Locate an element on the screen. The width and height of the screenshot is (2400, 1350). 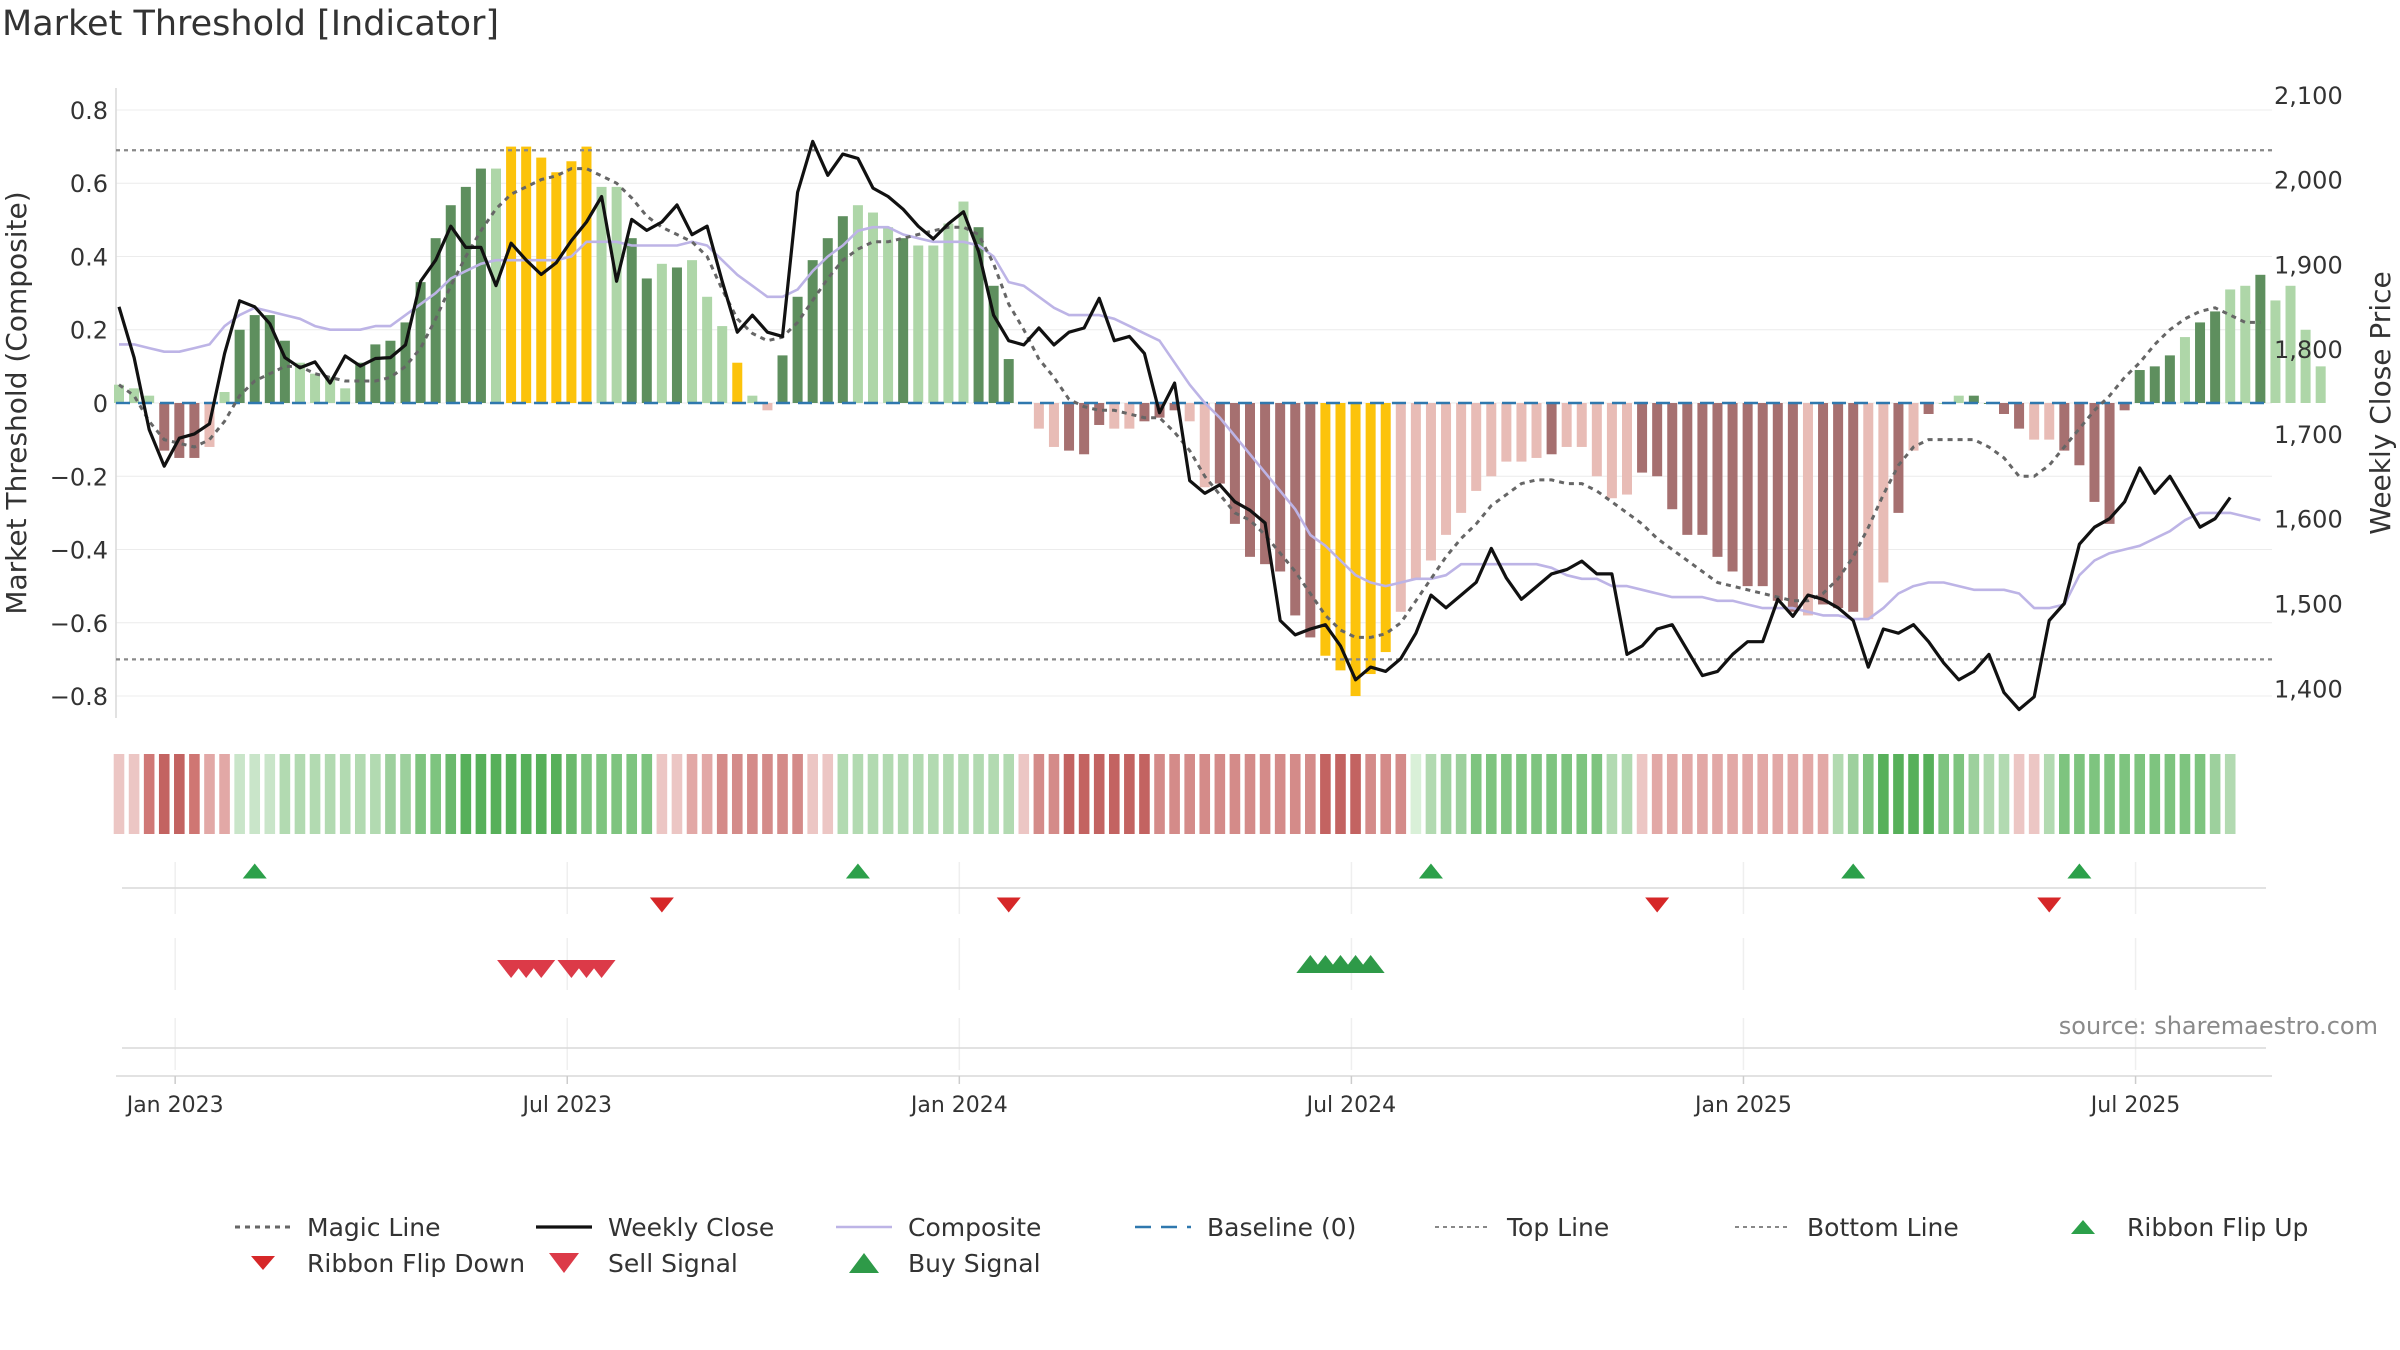
legend-label: Weekly Close is located at coordinates (691, 1227).